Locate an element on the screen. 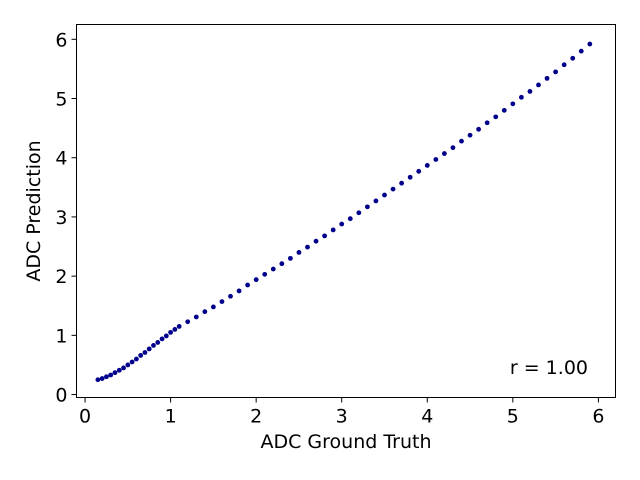 The width and height of the screenshot is (640, 480). x-axis-label: ADC Ground Truth is located at coordinates (345, 442).